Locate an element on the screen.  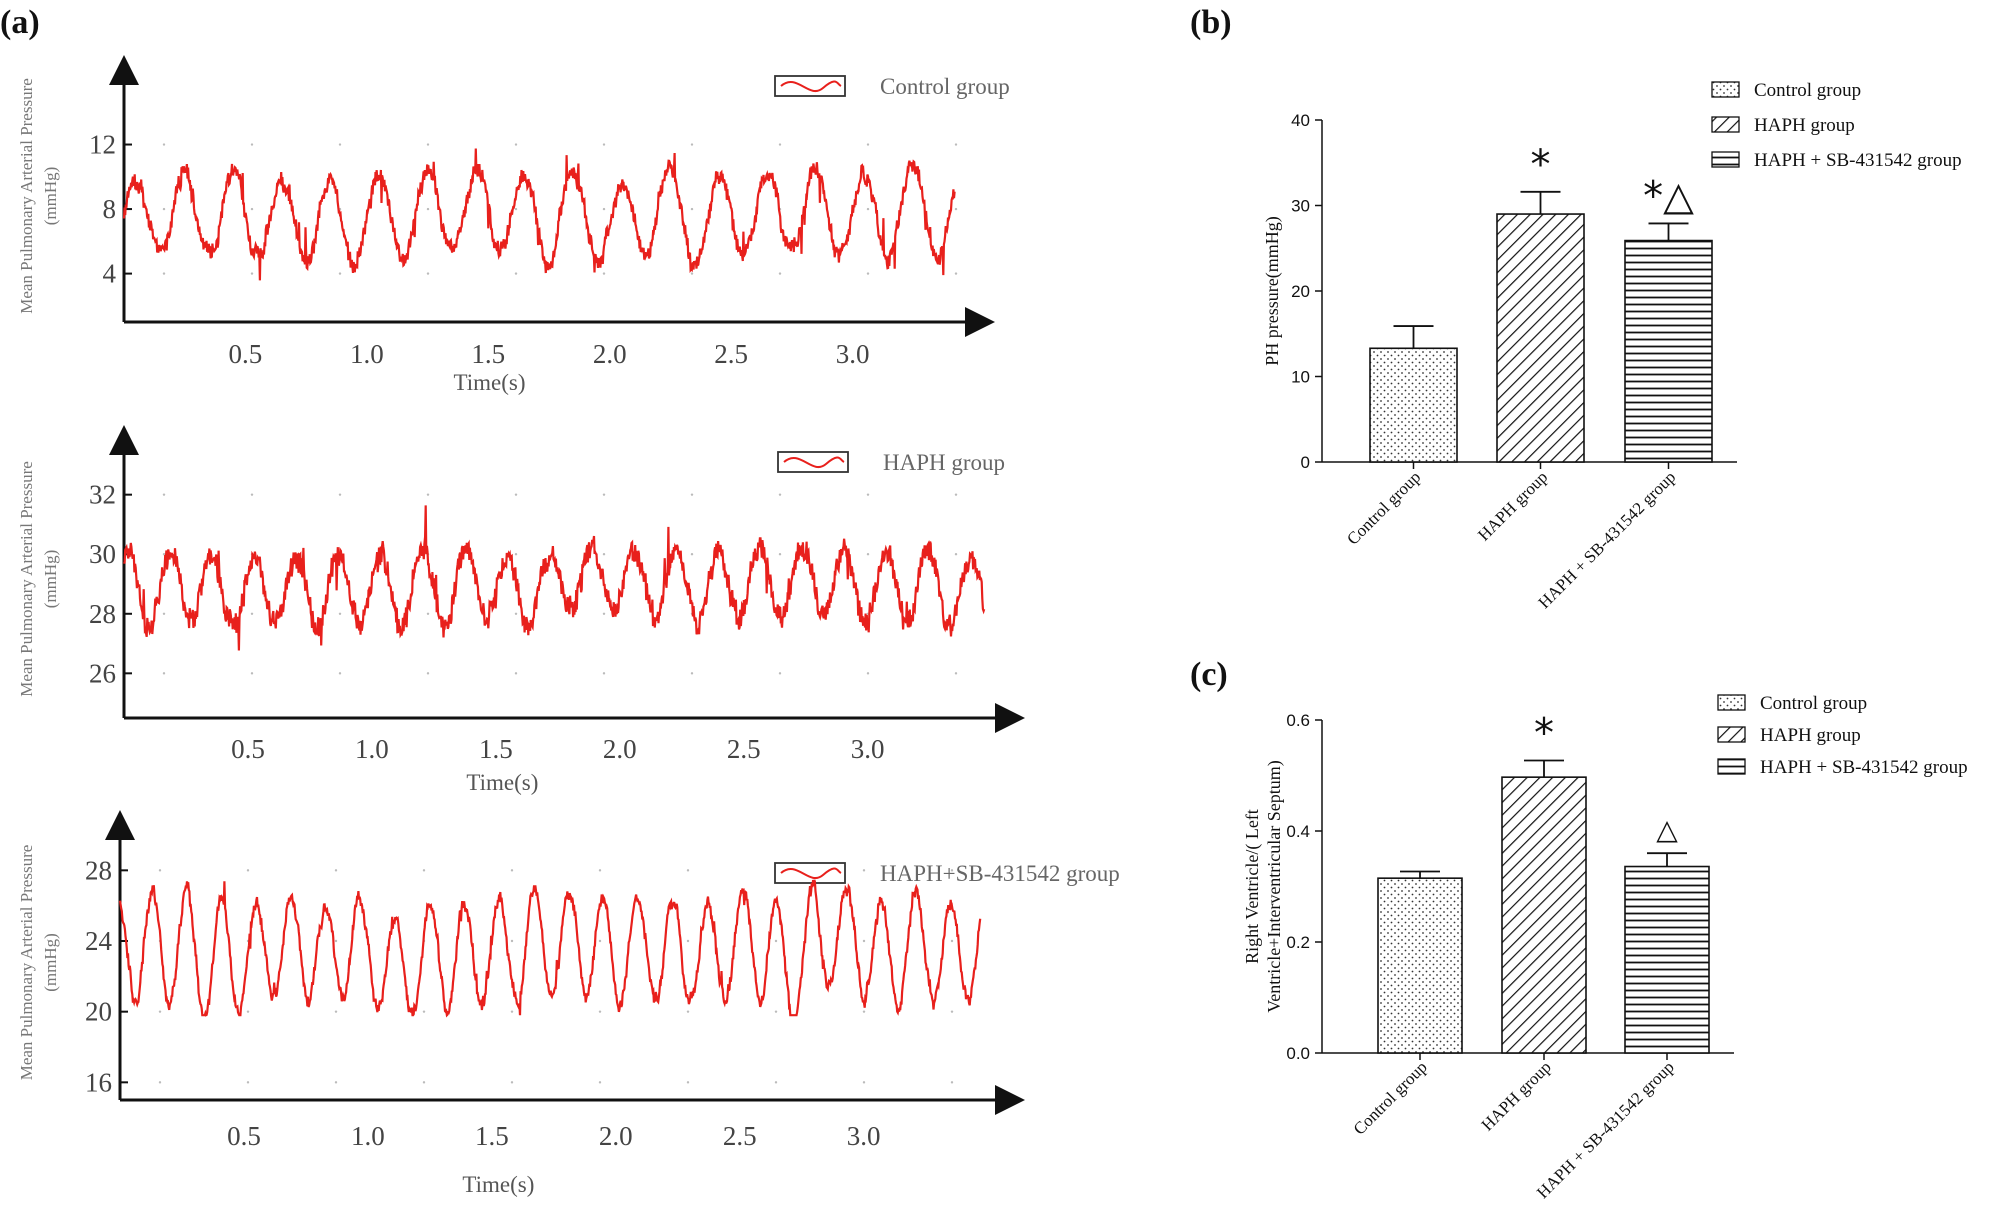
panel-label-b: (b) is located at coordinates (1211, 22).